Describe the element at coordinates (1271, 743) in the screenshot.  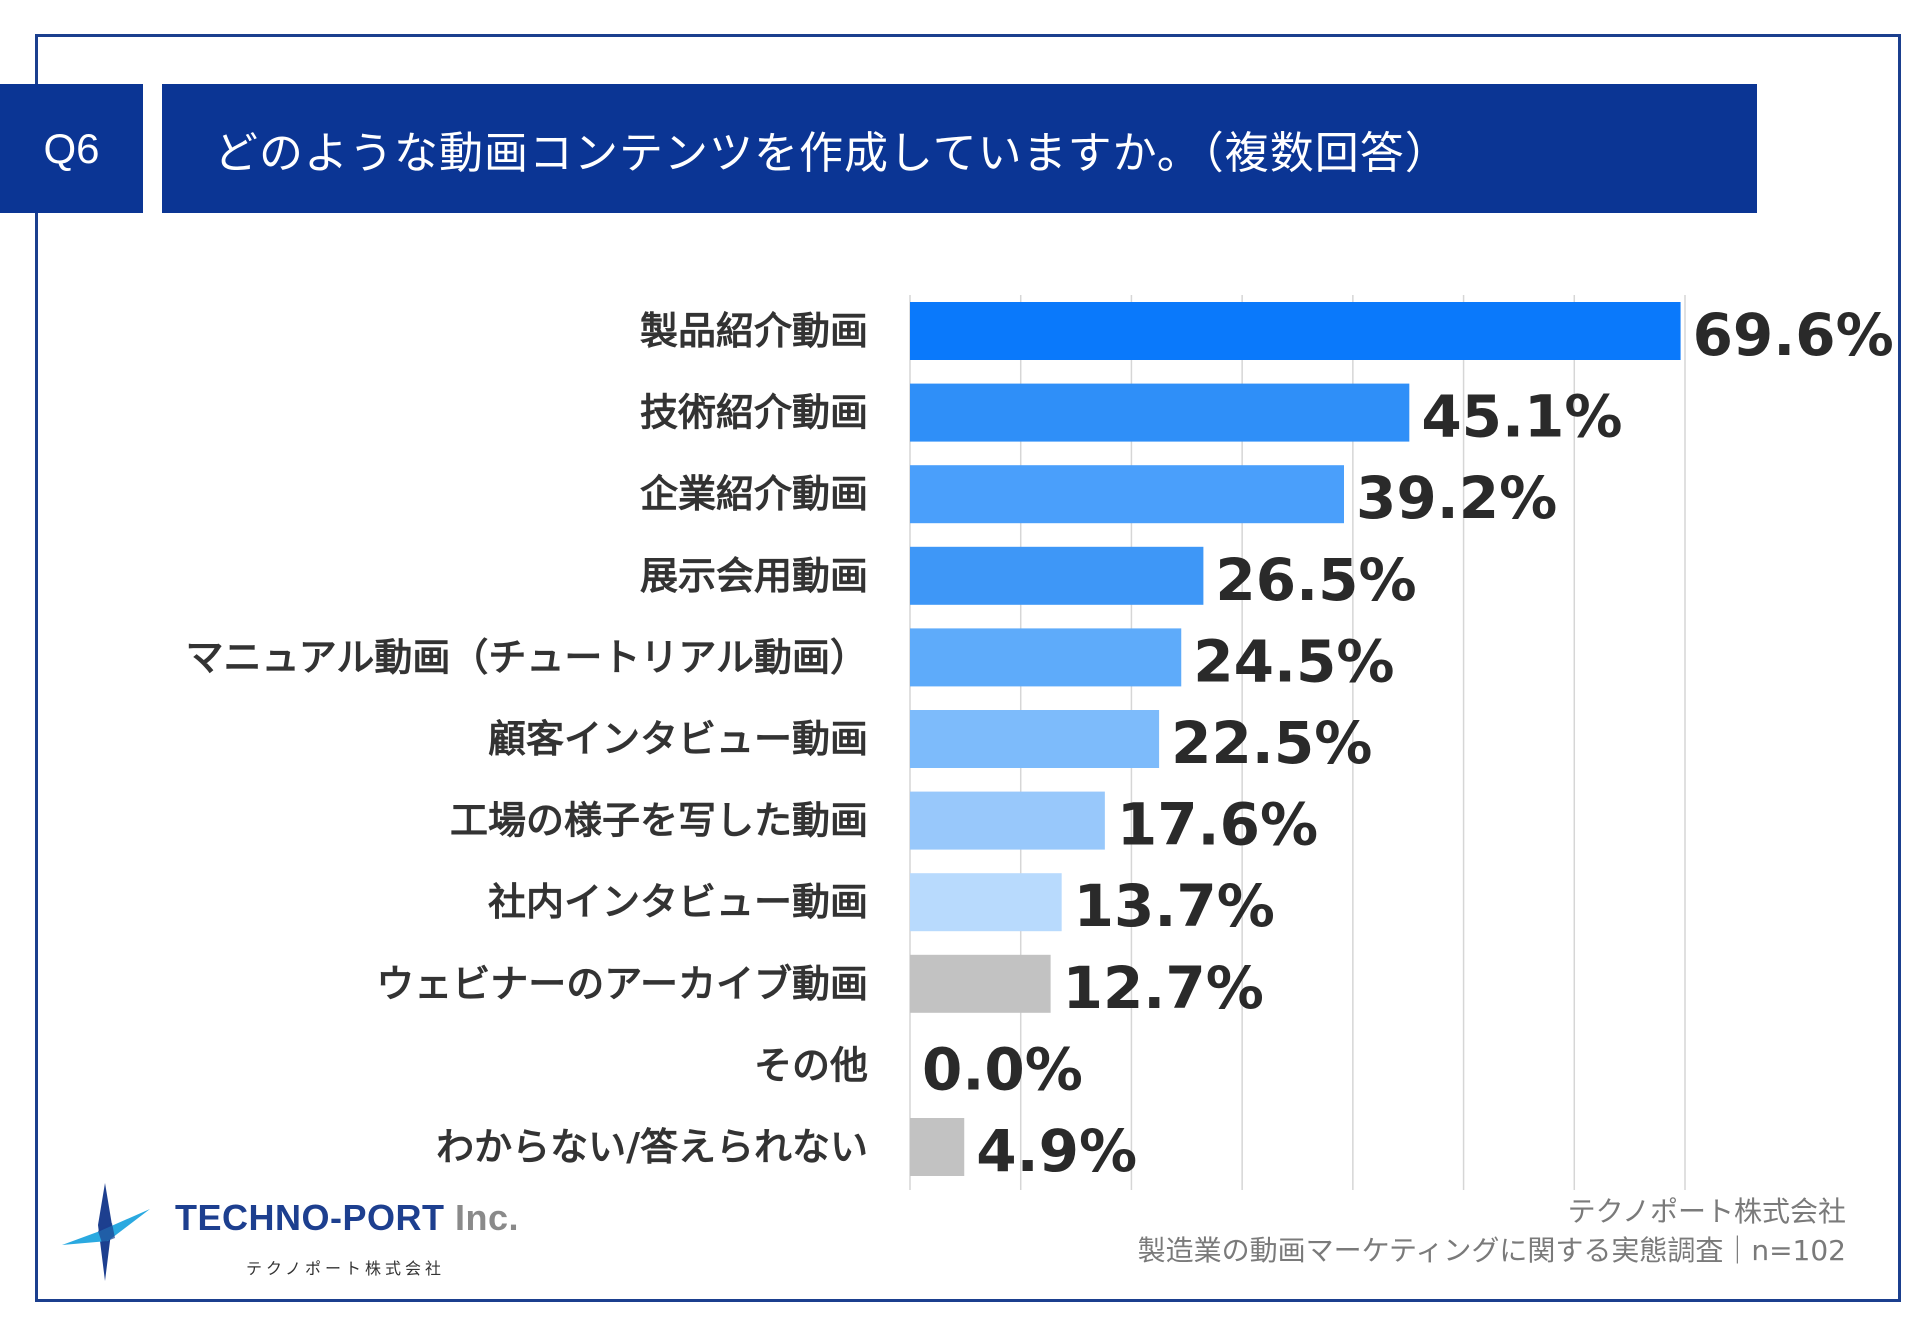
I see `value-label-6: 22.5%` at that location.